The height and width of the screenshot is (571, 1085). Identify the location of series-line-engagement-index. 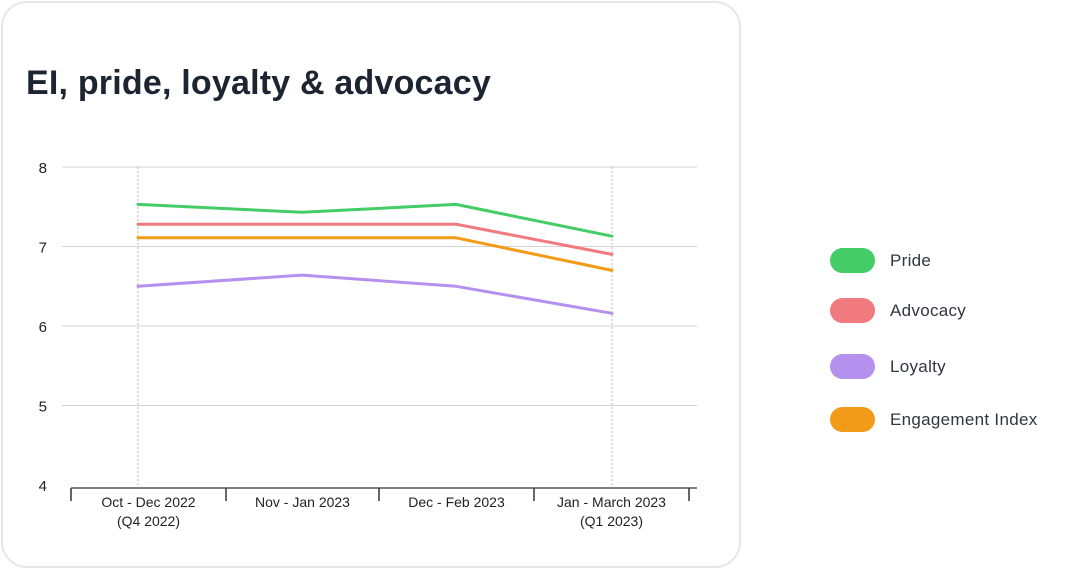
(375, 254).